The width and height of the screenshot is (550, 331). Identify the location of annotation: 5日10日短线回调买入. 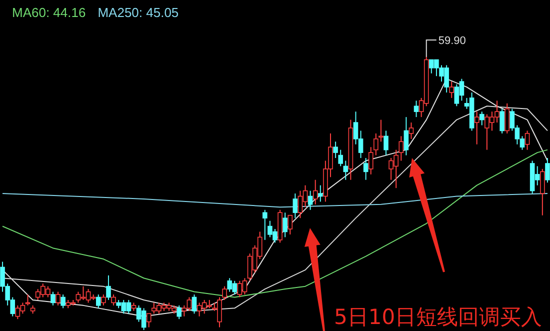
(438, 317).